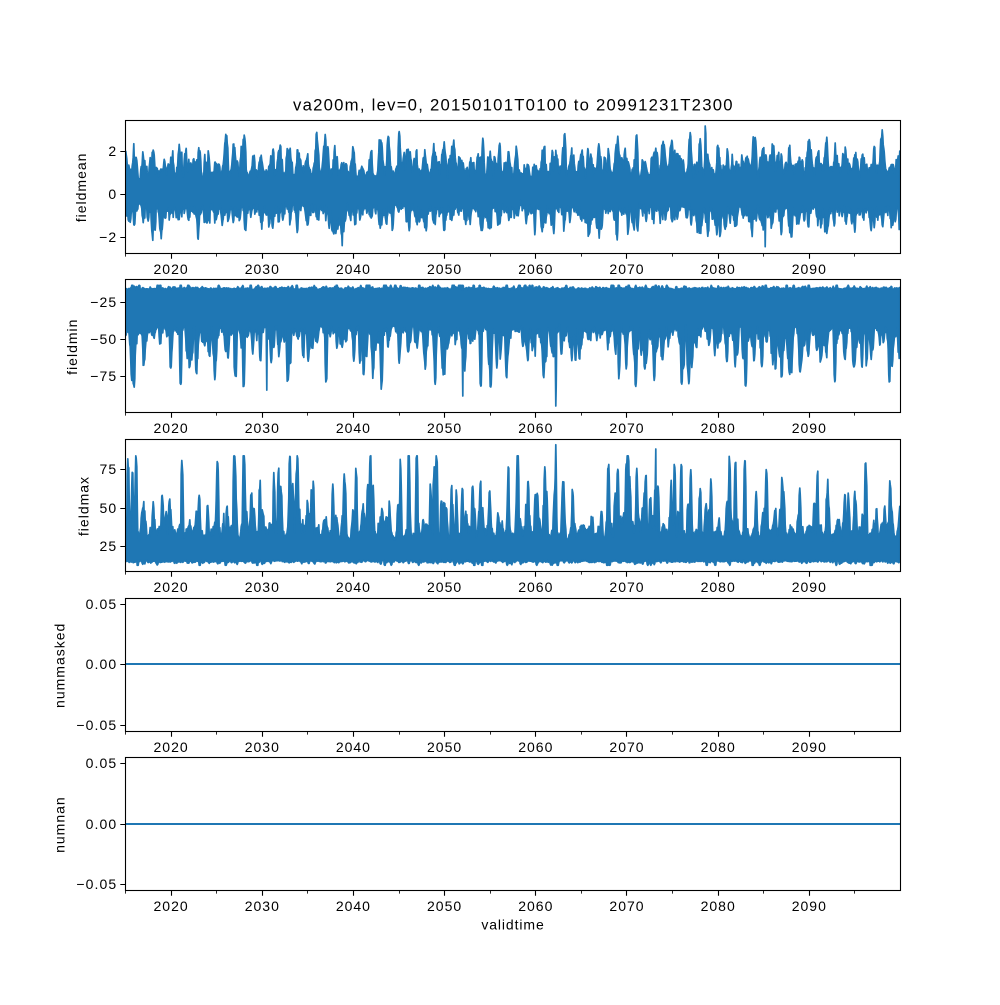 The width and height of the screenshot is (1000, 1005). What do you see at coordinates (83, 506) in the screenshot?
I see `svg-text: fieldmax` at bounding box center [83, 506].